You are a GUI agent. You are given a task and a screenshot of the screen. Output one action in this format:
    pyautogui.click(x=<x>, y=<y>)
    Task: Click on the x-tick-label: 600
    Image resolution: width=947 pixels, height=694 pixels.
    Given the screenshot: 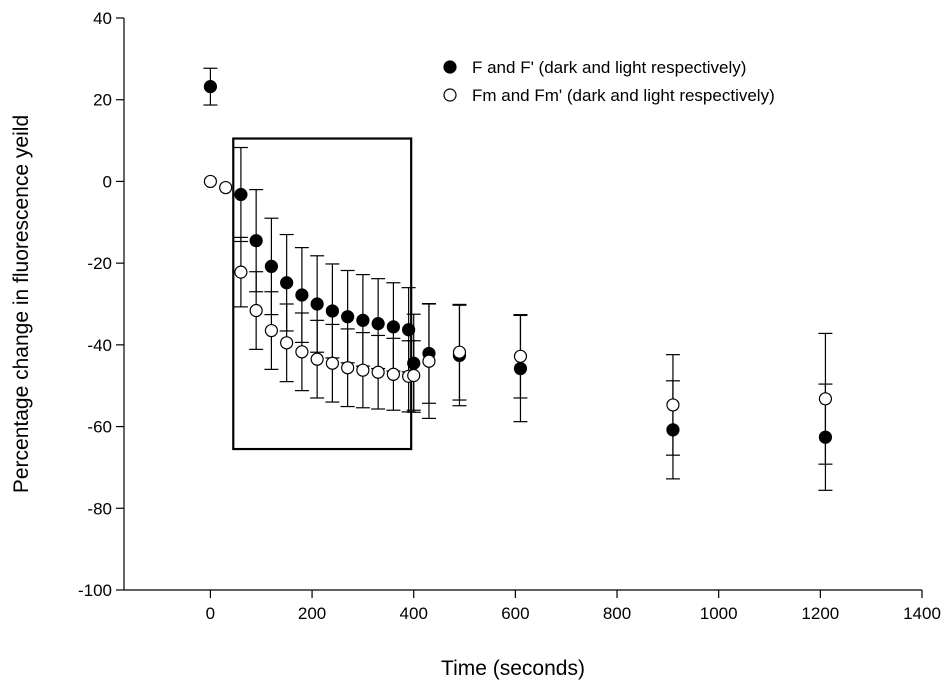 What is the action you would take?
    pyautogui.click(x=515, y=613)
    